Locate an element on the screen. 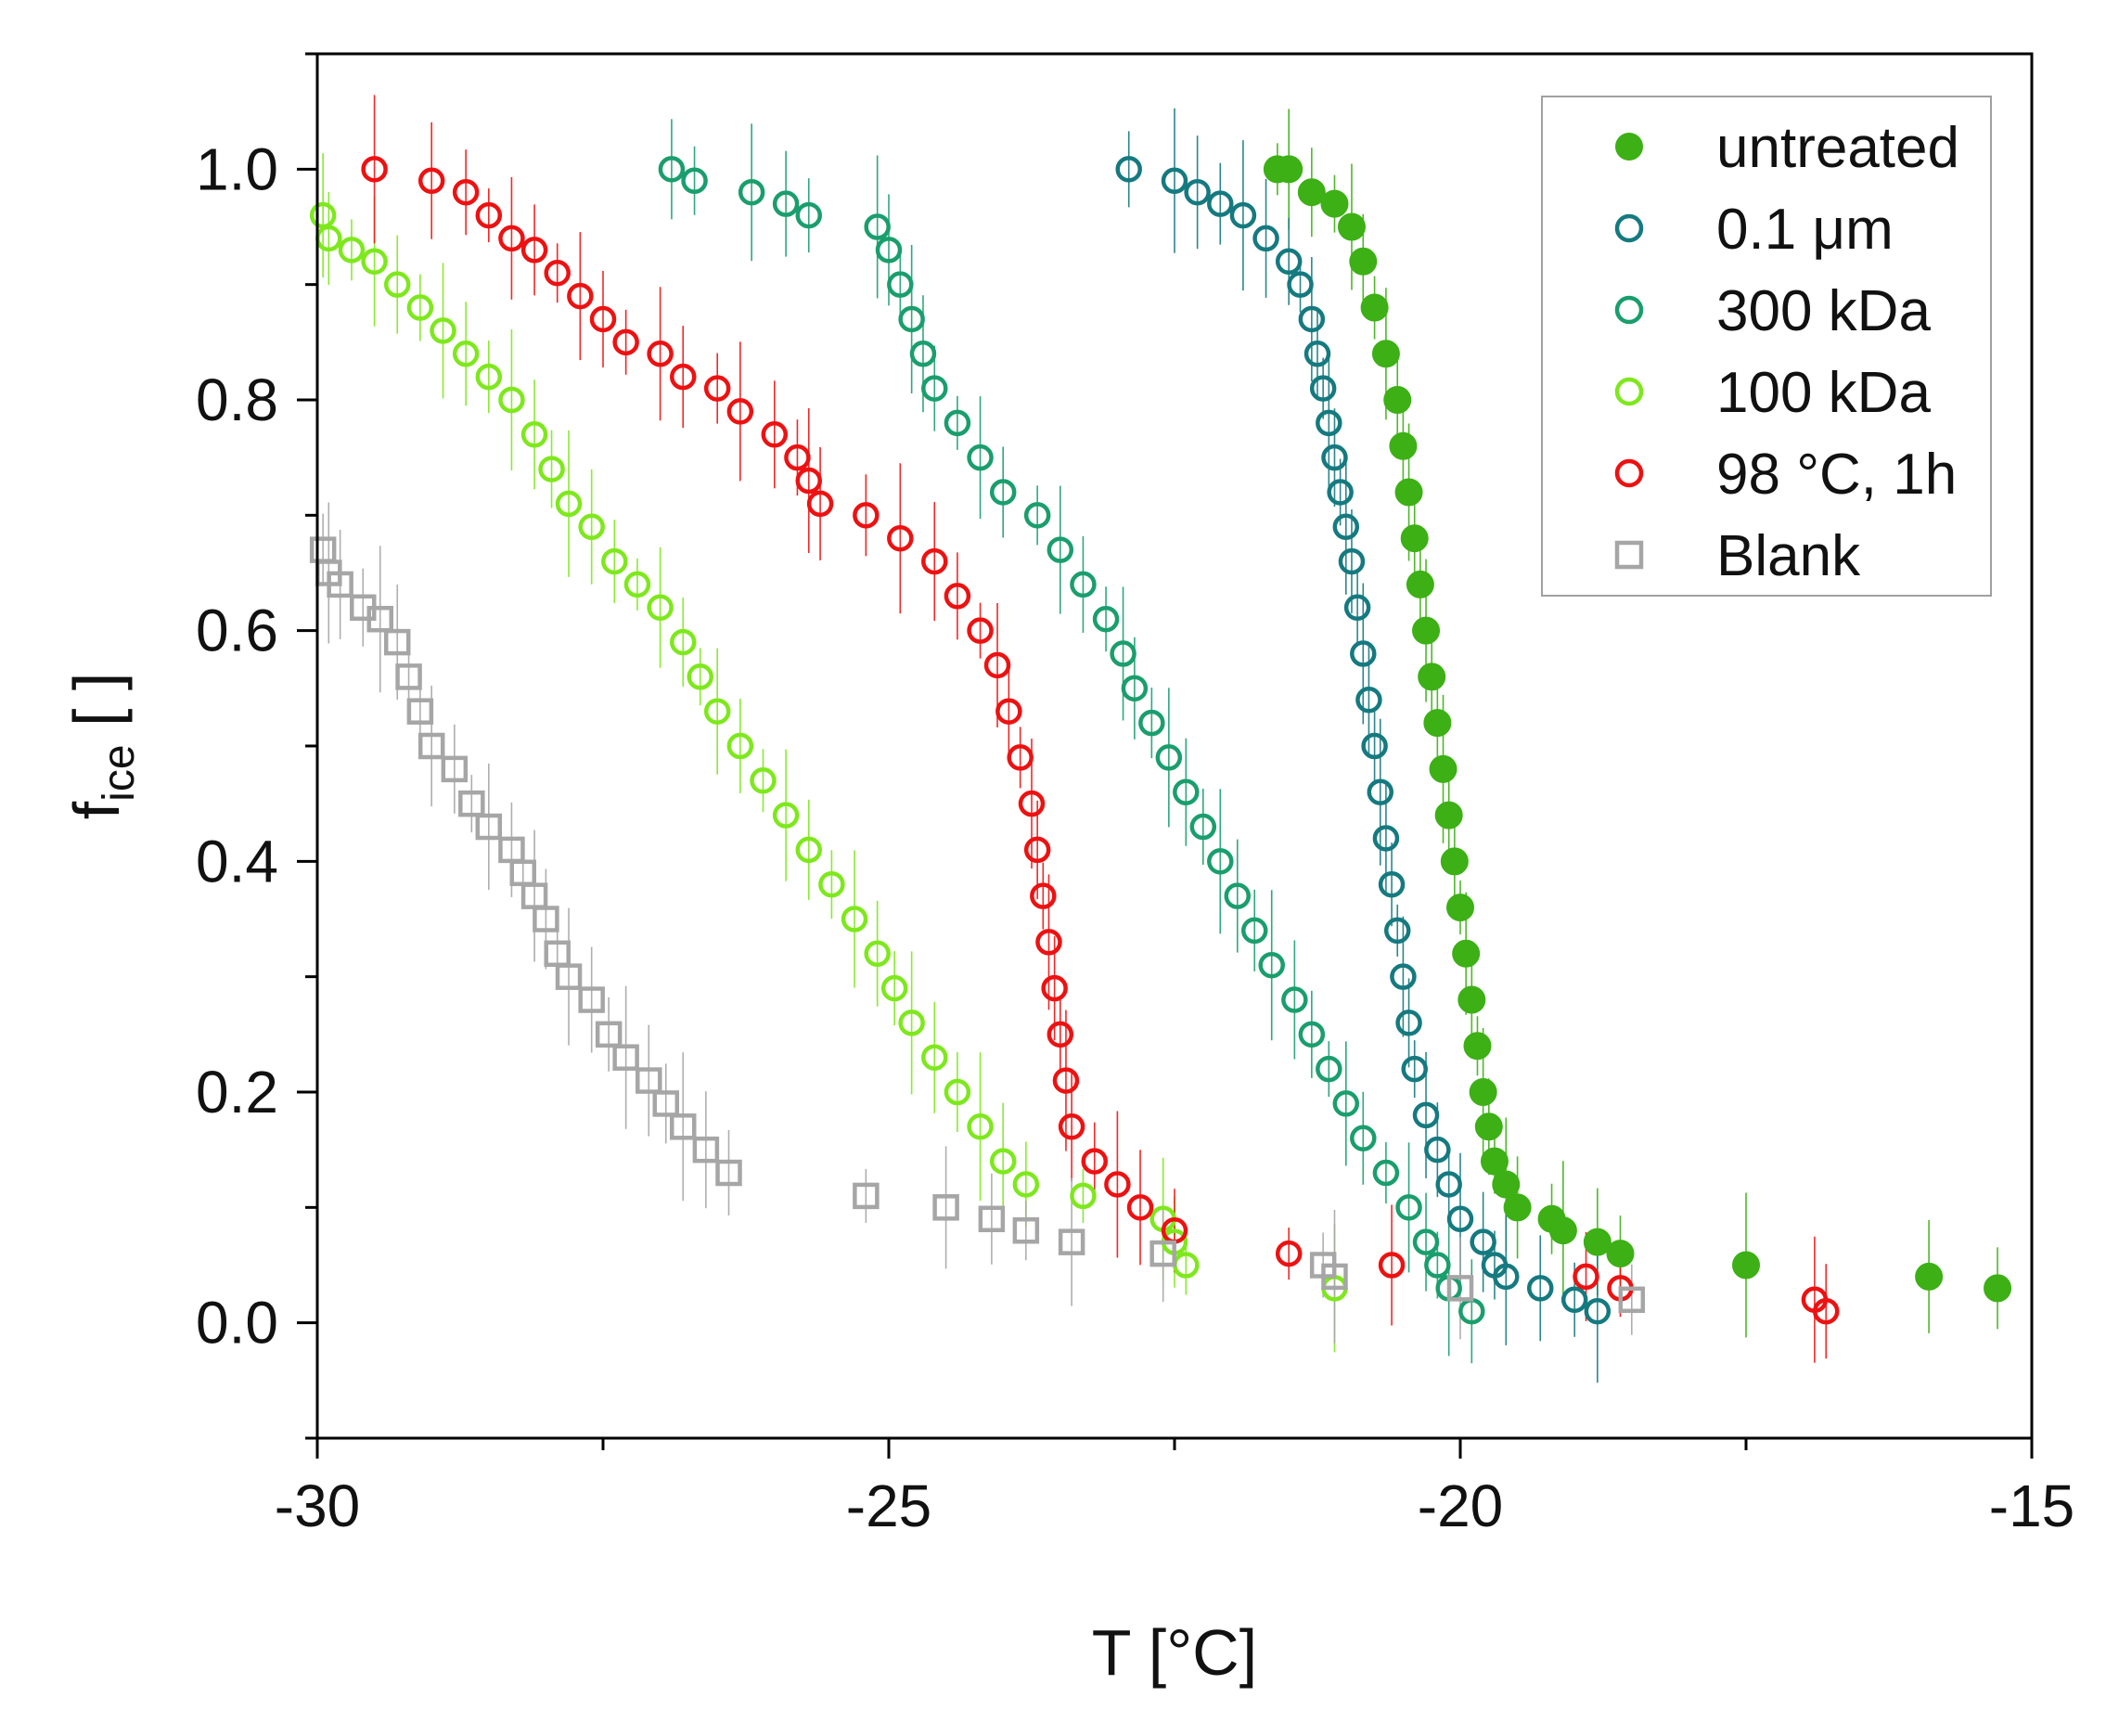  x-axis-title: T [°C] is located at coordinates (1174, 1652).